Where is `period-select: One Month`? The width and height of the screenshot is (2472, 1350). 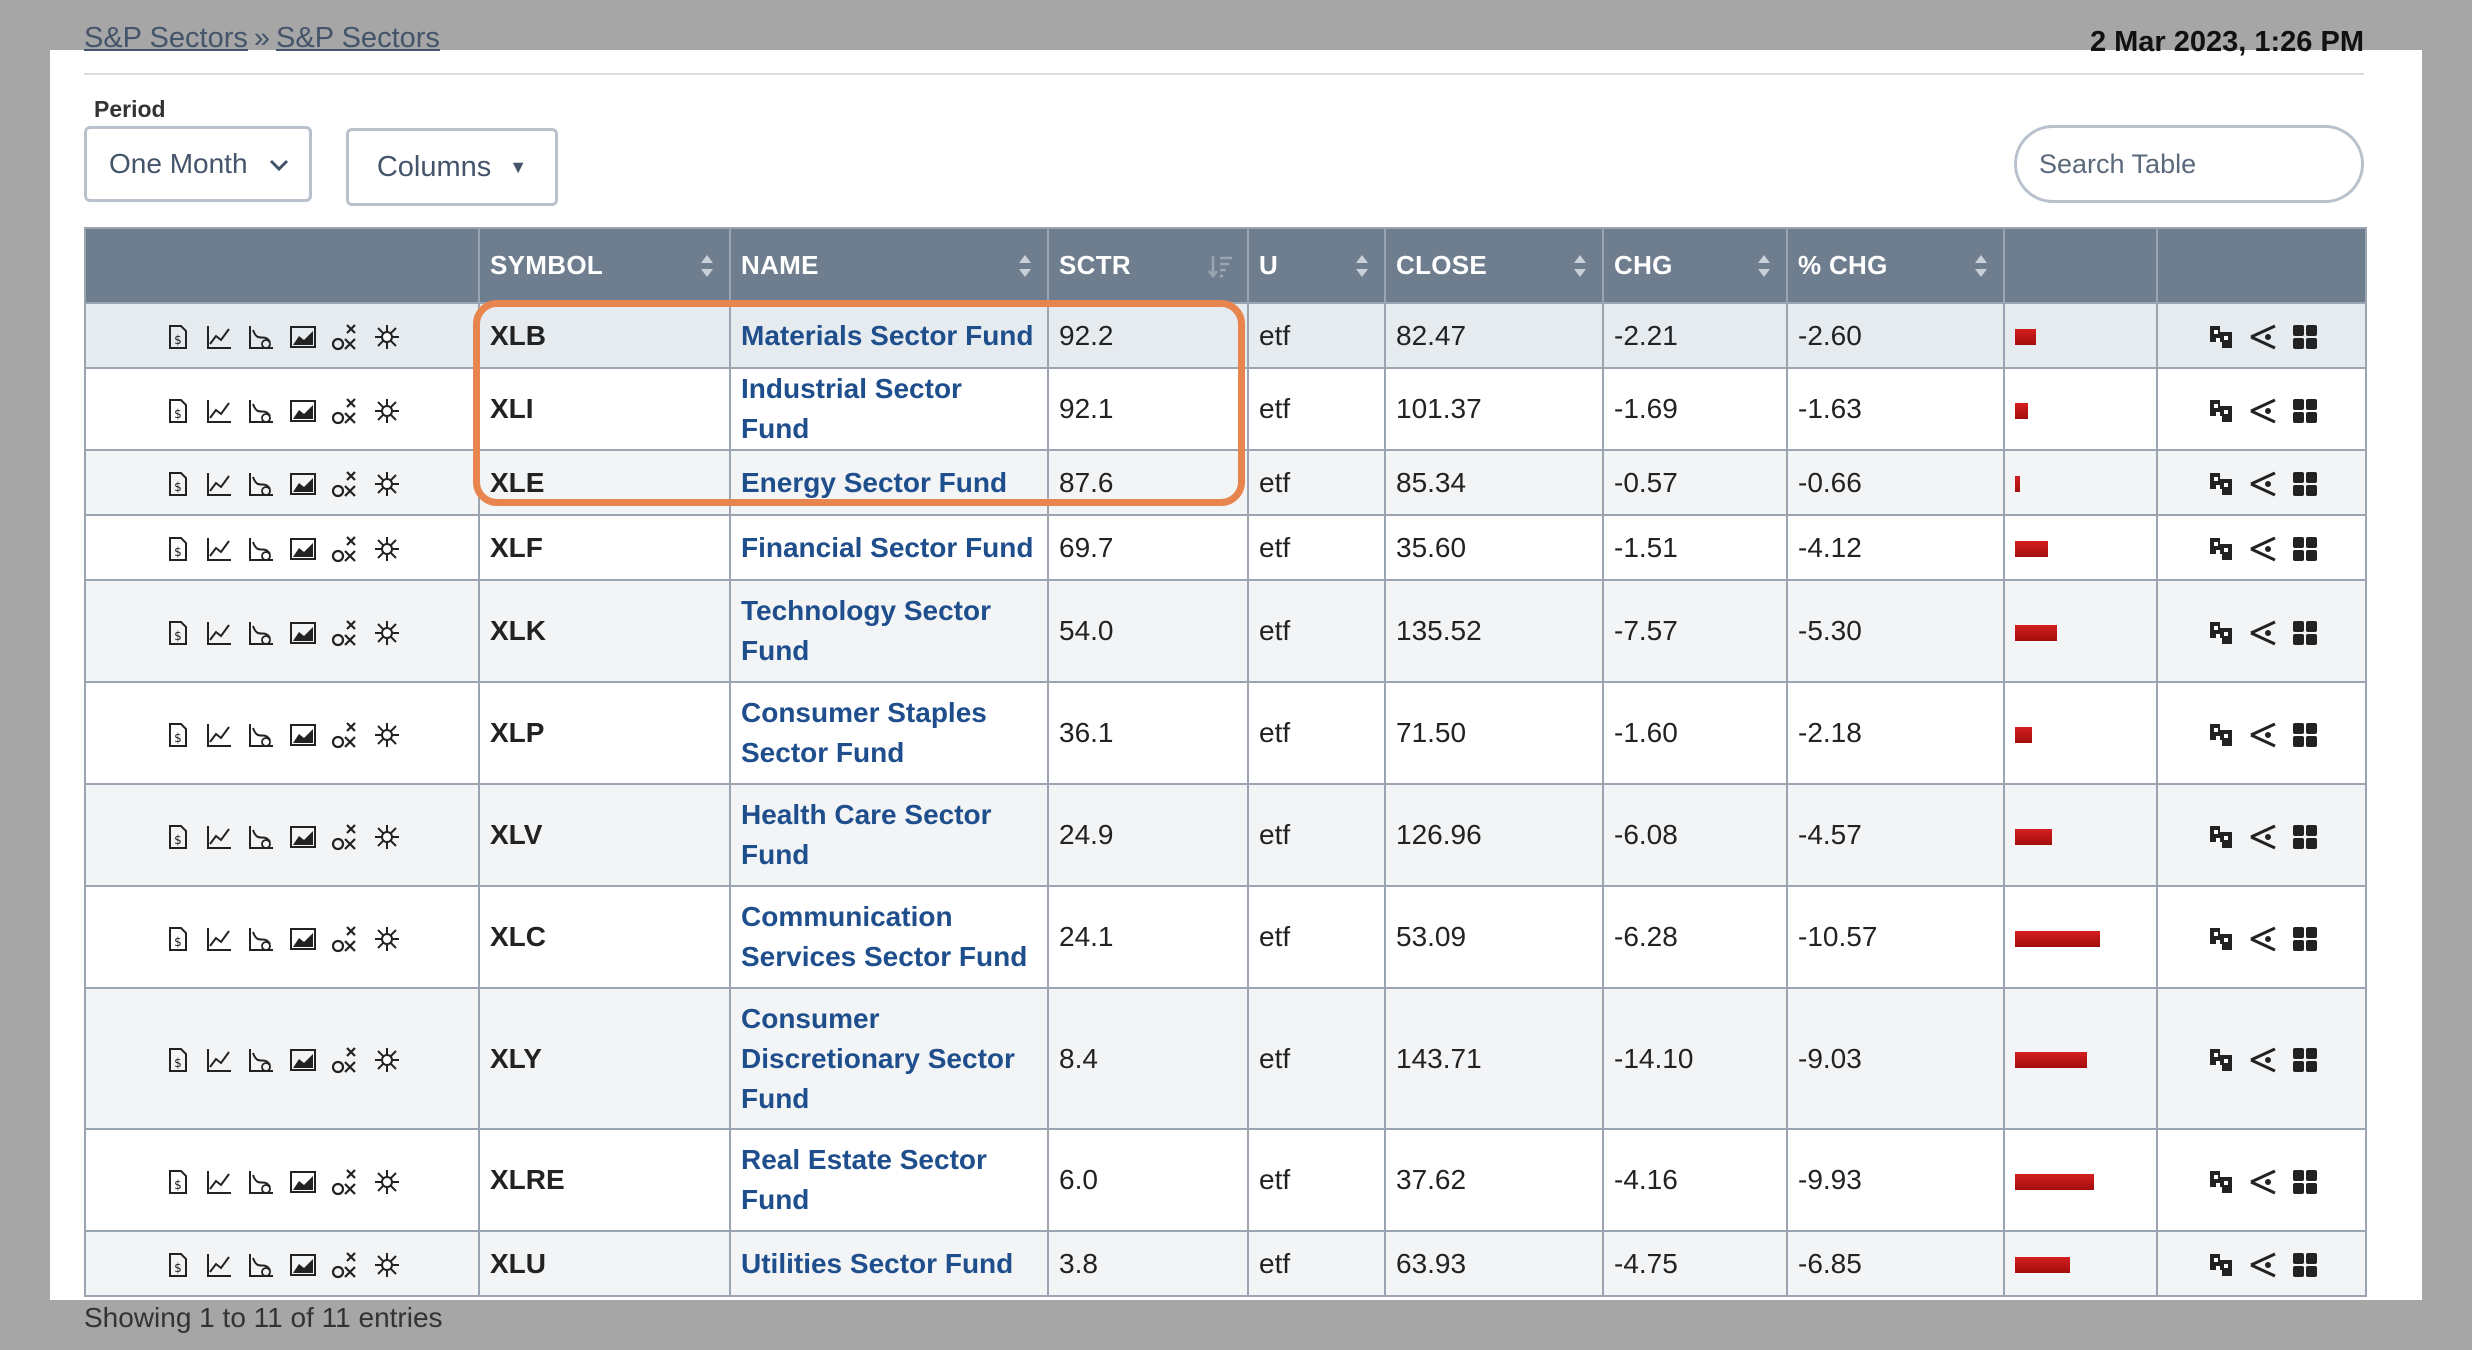 period-select: One Month is located at coordinates (198, 164).